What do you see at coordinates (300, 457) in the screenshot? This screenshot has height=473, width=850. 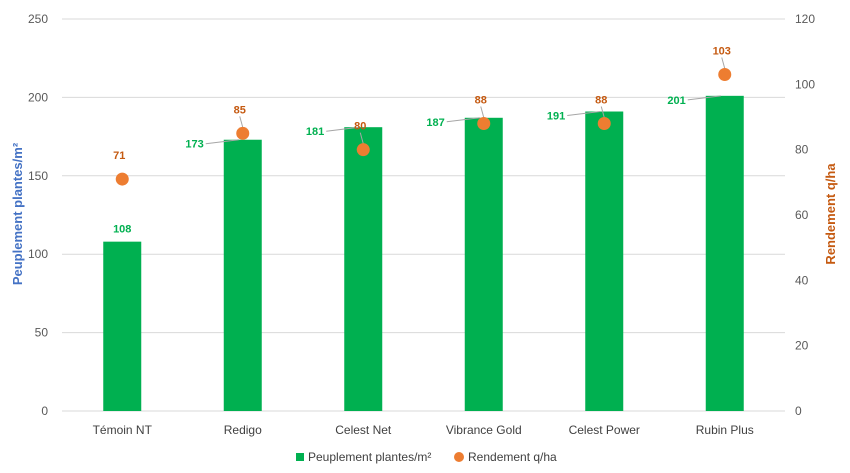 I see `legend-swatch-peuplement` at bounding box center [300, 457].